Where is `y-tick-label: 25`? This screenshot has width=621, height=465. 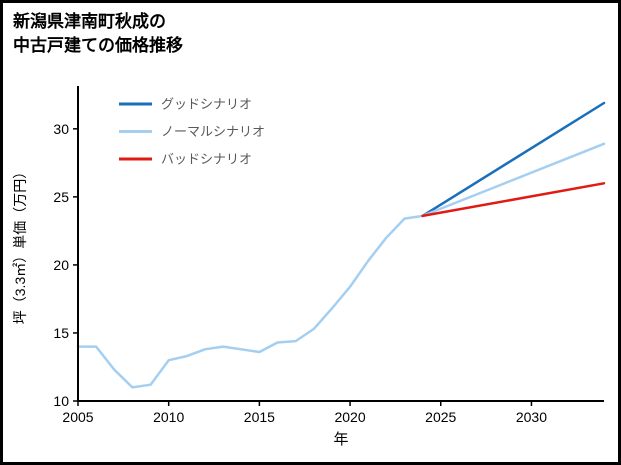 y-tick-label: 25 is located at coordinates (61, 197).